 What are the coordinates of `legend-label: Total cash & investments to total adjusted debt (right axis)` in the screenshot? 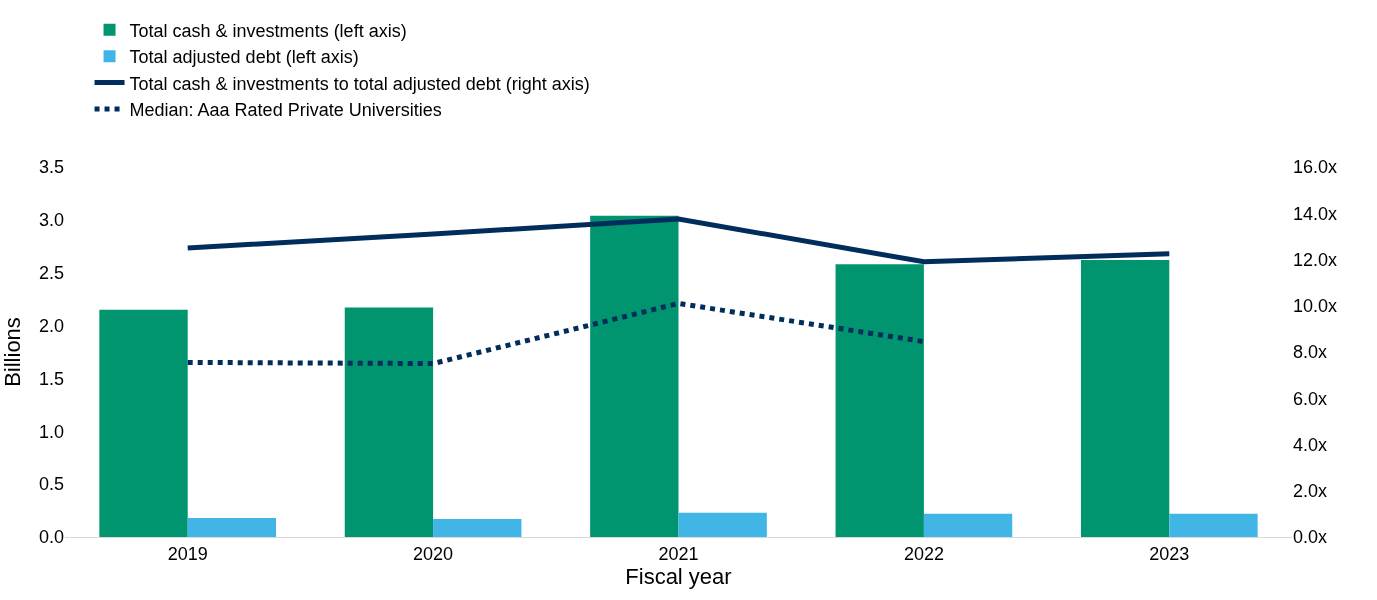 It's located at (359, 83).